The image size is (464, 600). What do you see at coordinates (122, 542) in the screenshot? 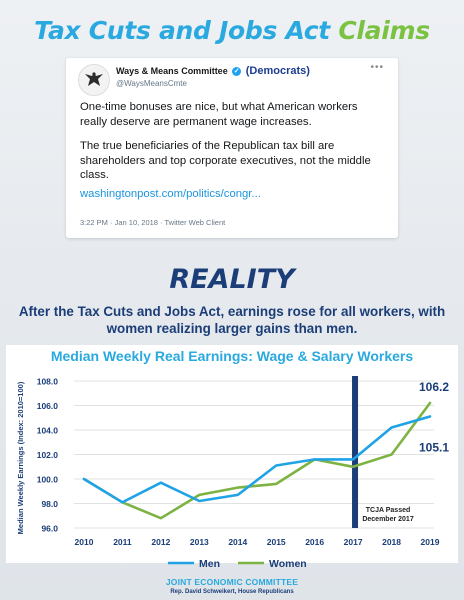
I see `x-tick-label: 2011` at bounding box center [122, 542].